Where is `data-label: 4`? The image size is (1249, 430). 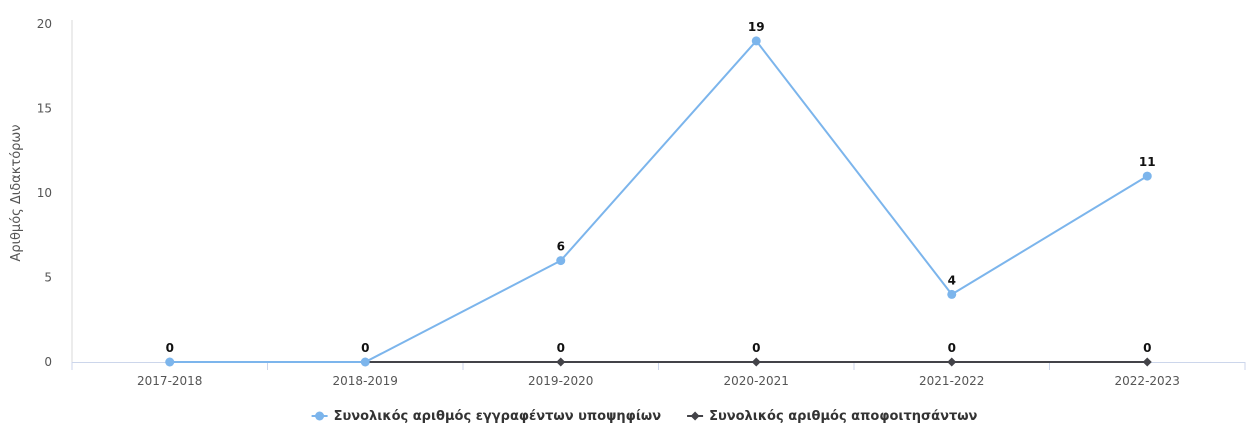 data-label: 4 is located at coordinates (952, 280).